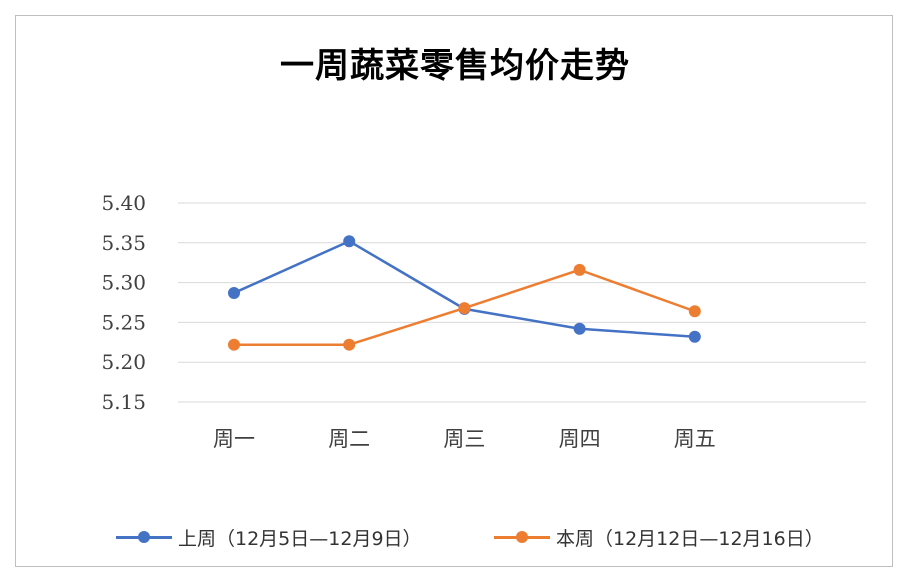  What do you see at coordinates (123, 322) in the screenshot?
I see `y-tick-label: 5.25` at bounding box center [123, 322].